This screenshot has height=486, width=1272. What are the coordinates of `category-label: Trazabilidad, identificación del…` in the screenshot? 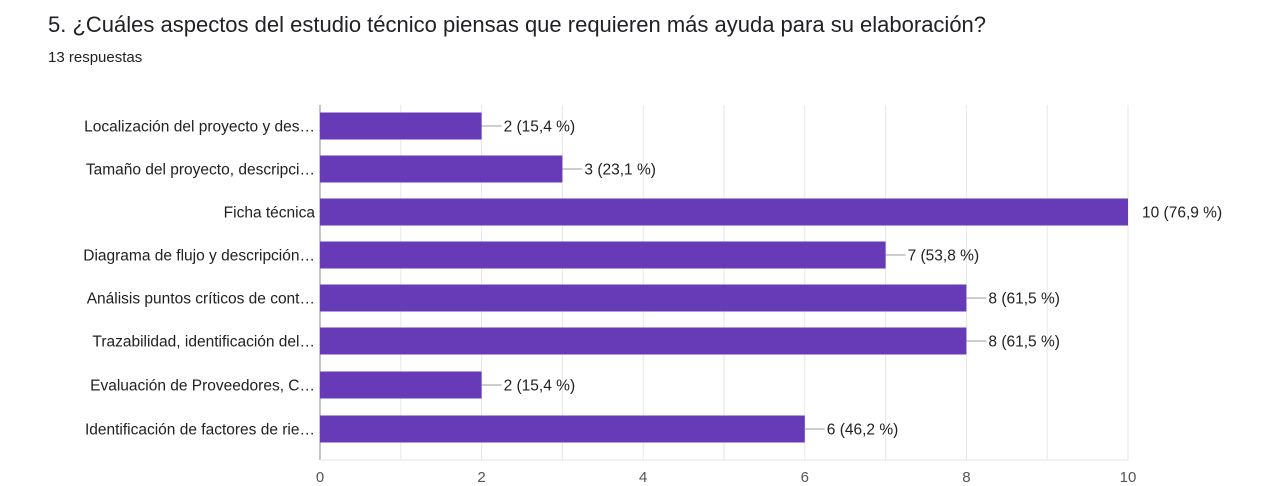 It's located at (203, 342).